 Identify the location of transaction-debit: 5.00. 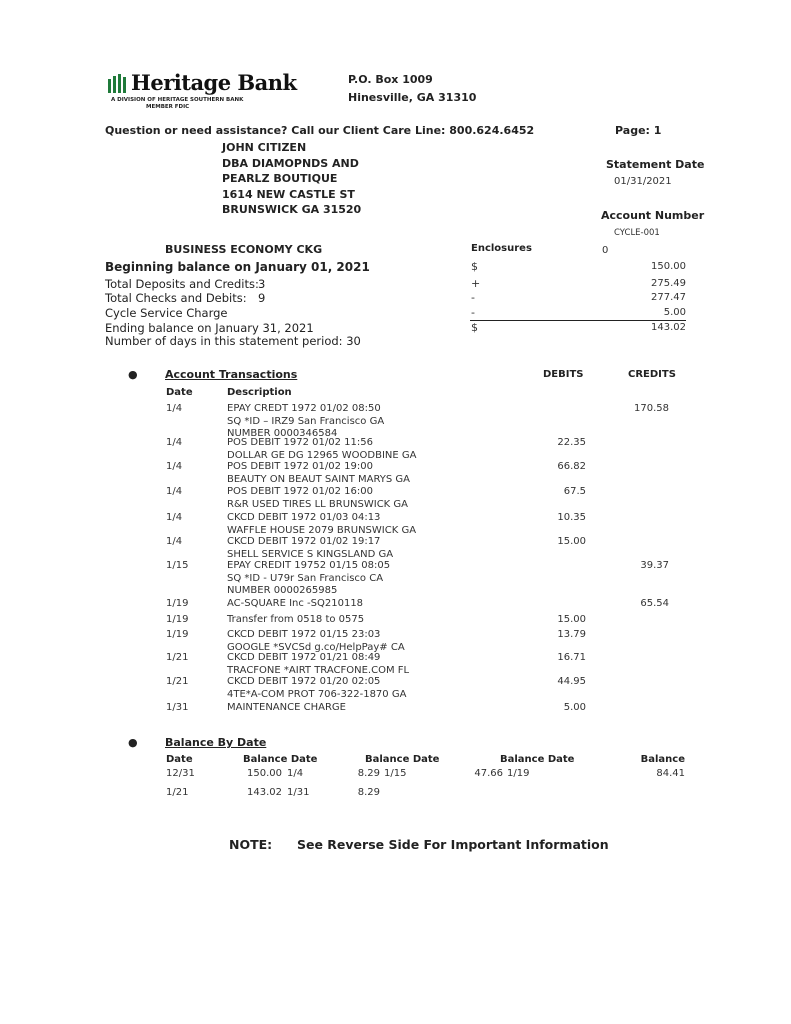
(574, 707).